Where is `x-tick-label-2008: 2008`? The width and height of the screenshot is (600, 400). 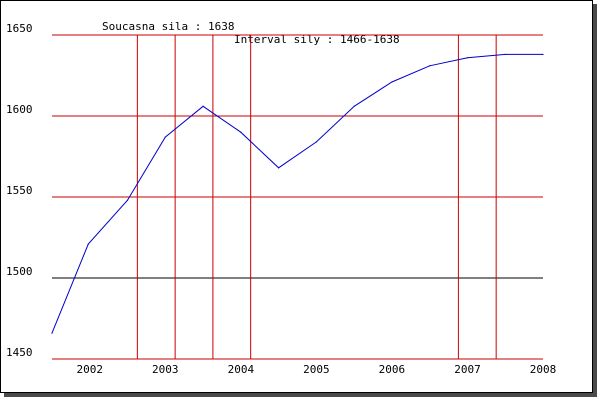
x-tick-label-2008: 2008 is located at coordinates (543, 369).